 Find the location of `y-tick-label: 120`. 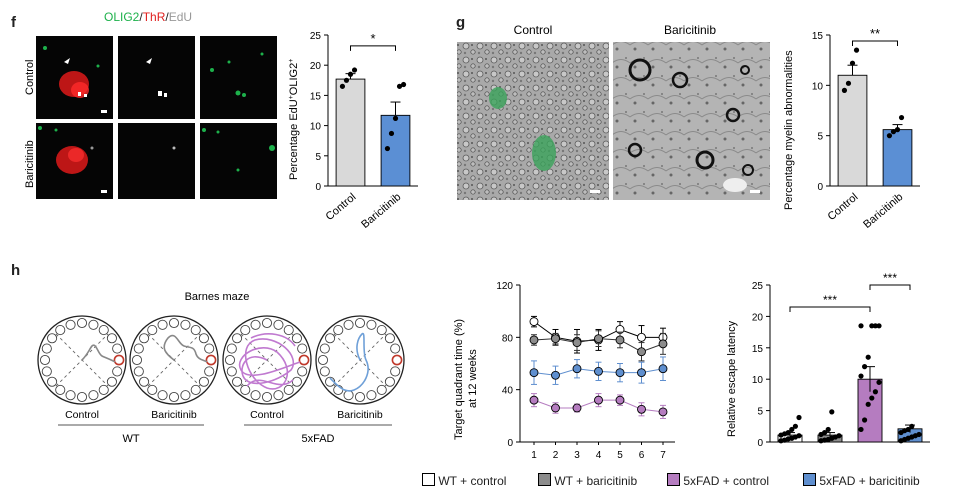

y-tick-label: 120 is located at coordinates (504, 286).